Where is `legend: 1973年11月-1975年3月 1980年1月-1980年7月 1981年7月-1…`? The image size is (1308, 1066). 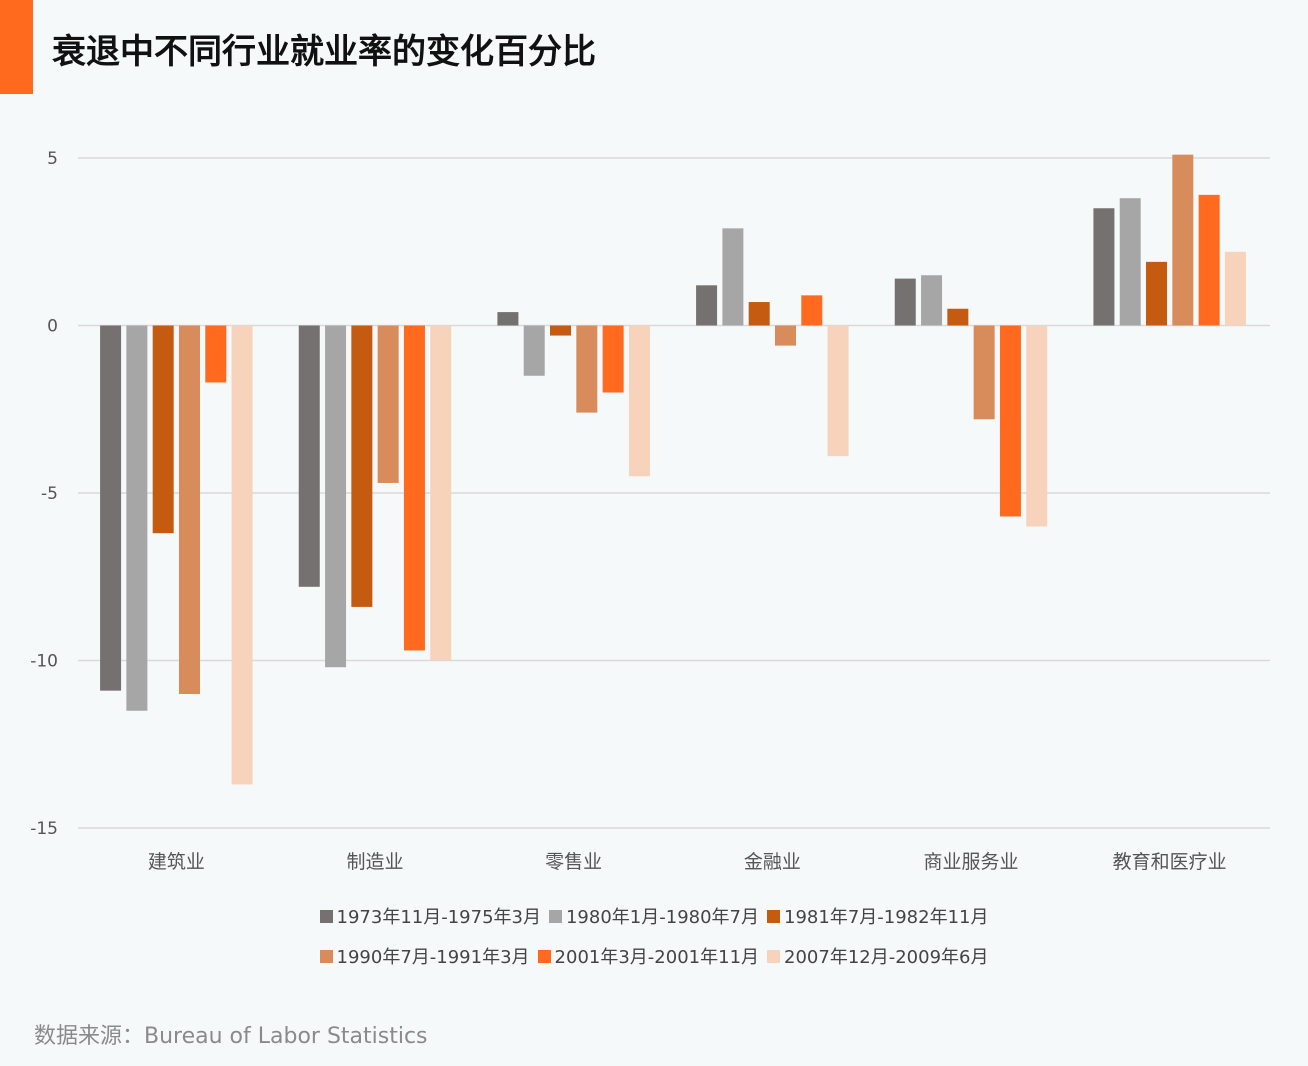 legend: 1973年11月-1975年3月 1980年1月-1980年7月 1981年7月-1… is located at coordinates (654, 936).